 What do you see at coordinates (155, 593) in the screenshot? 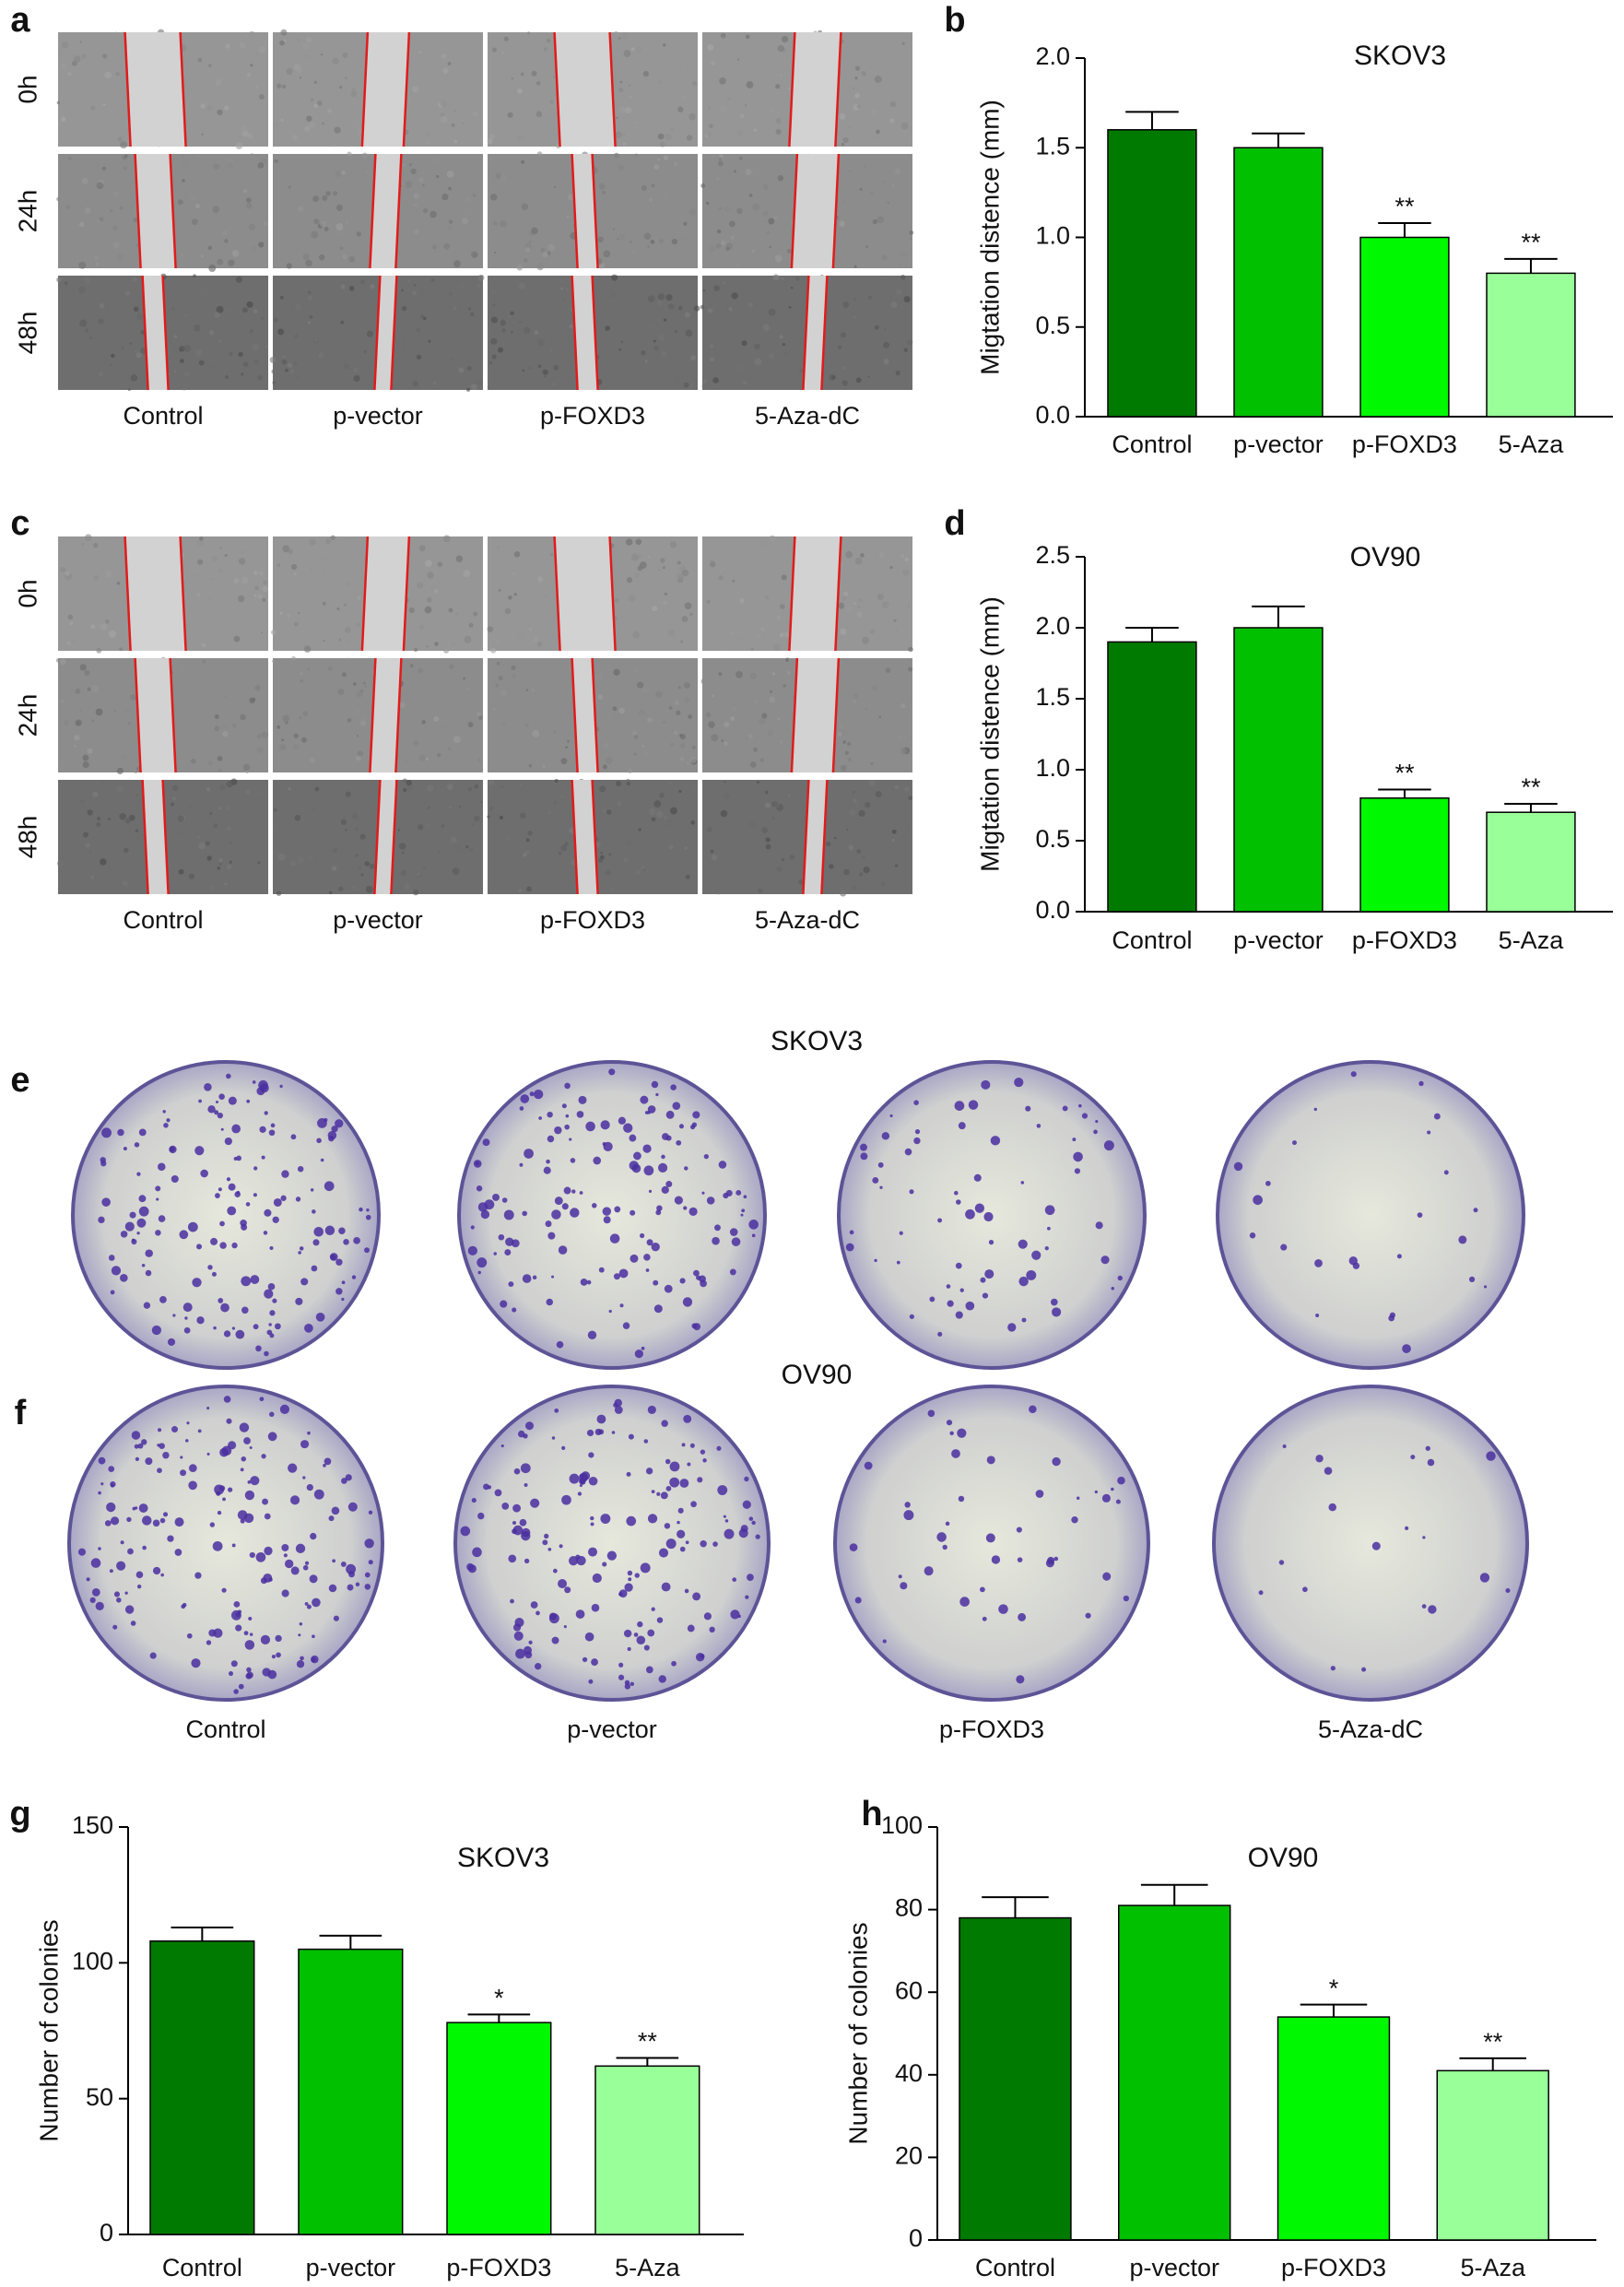
I see `wound-gap` at bounding box center [155, 593].